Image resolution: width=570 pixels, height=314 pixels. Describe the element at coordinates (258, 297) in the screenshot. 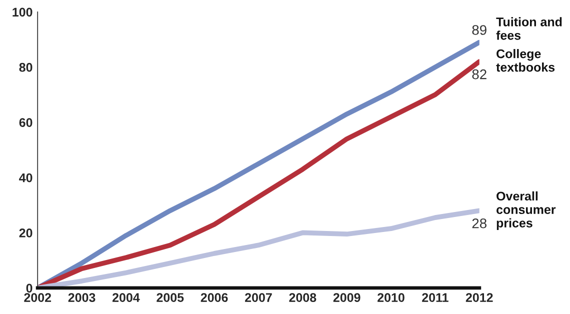

I see `x-tick-label: 2007` at that location.